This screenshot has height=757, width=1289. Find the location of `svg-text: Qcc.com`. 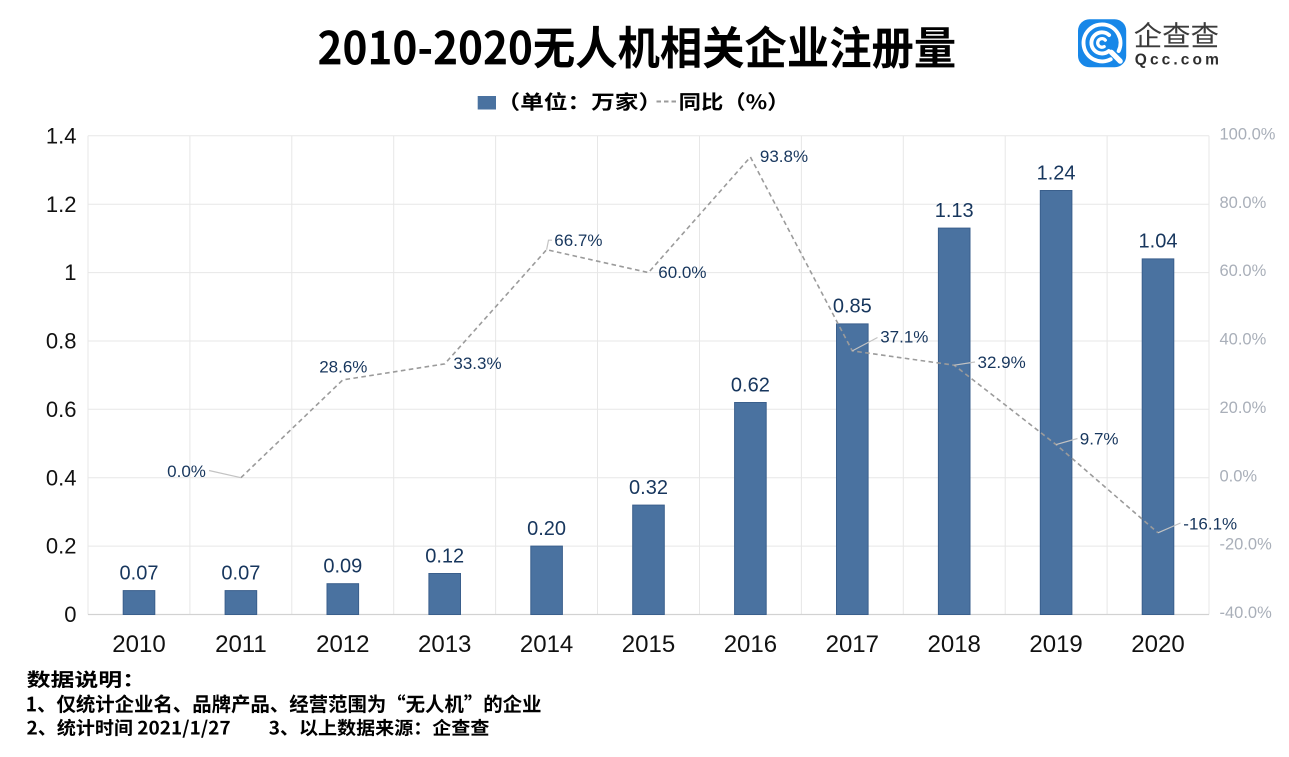

svg-text: Qcc.com is located at coordinates (1178, 59).